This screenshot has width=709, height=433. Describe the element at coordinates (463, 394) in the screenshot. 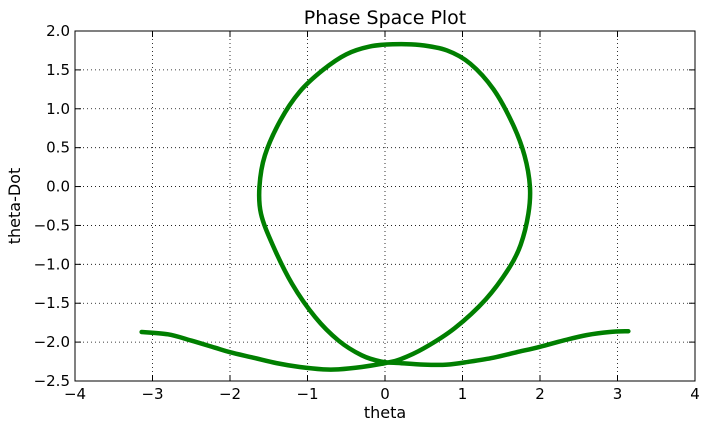

I see `x-tick-label: 1` at that location.